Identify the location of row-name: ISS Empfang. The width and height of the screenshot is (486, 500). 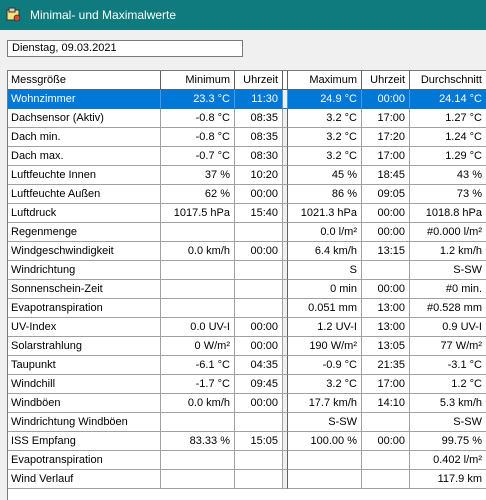
(84, 441).